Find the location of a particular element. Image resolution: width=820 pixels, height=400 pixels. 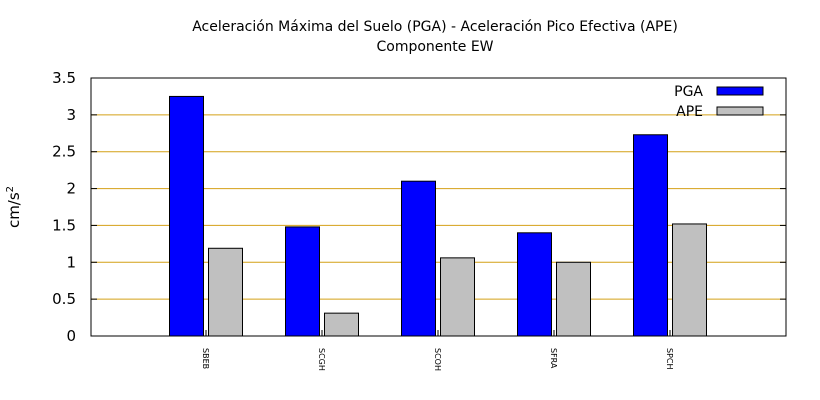

x-category-label: SCGH is located at coordinates (321, 359).